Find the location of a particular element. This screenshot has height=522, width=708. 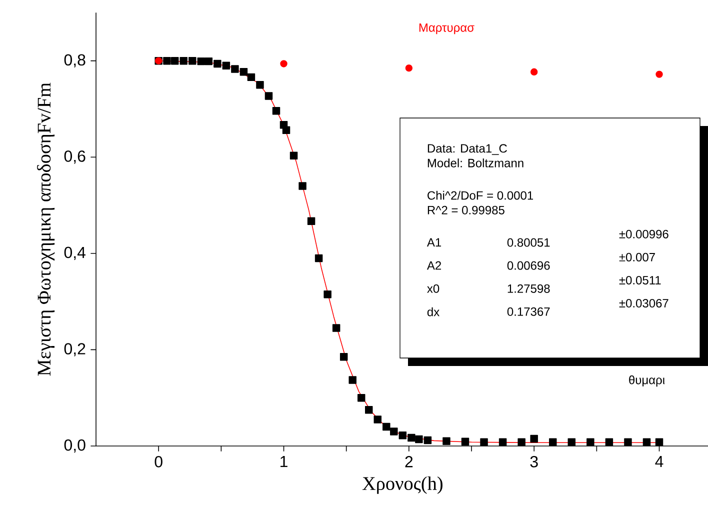

y-axis-title: Μεγιστη Φωτοχημικη αποδοσηFv/Fm is located at coordinates (46, 229).